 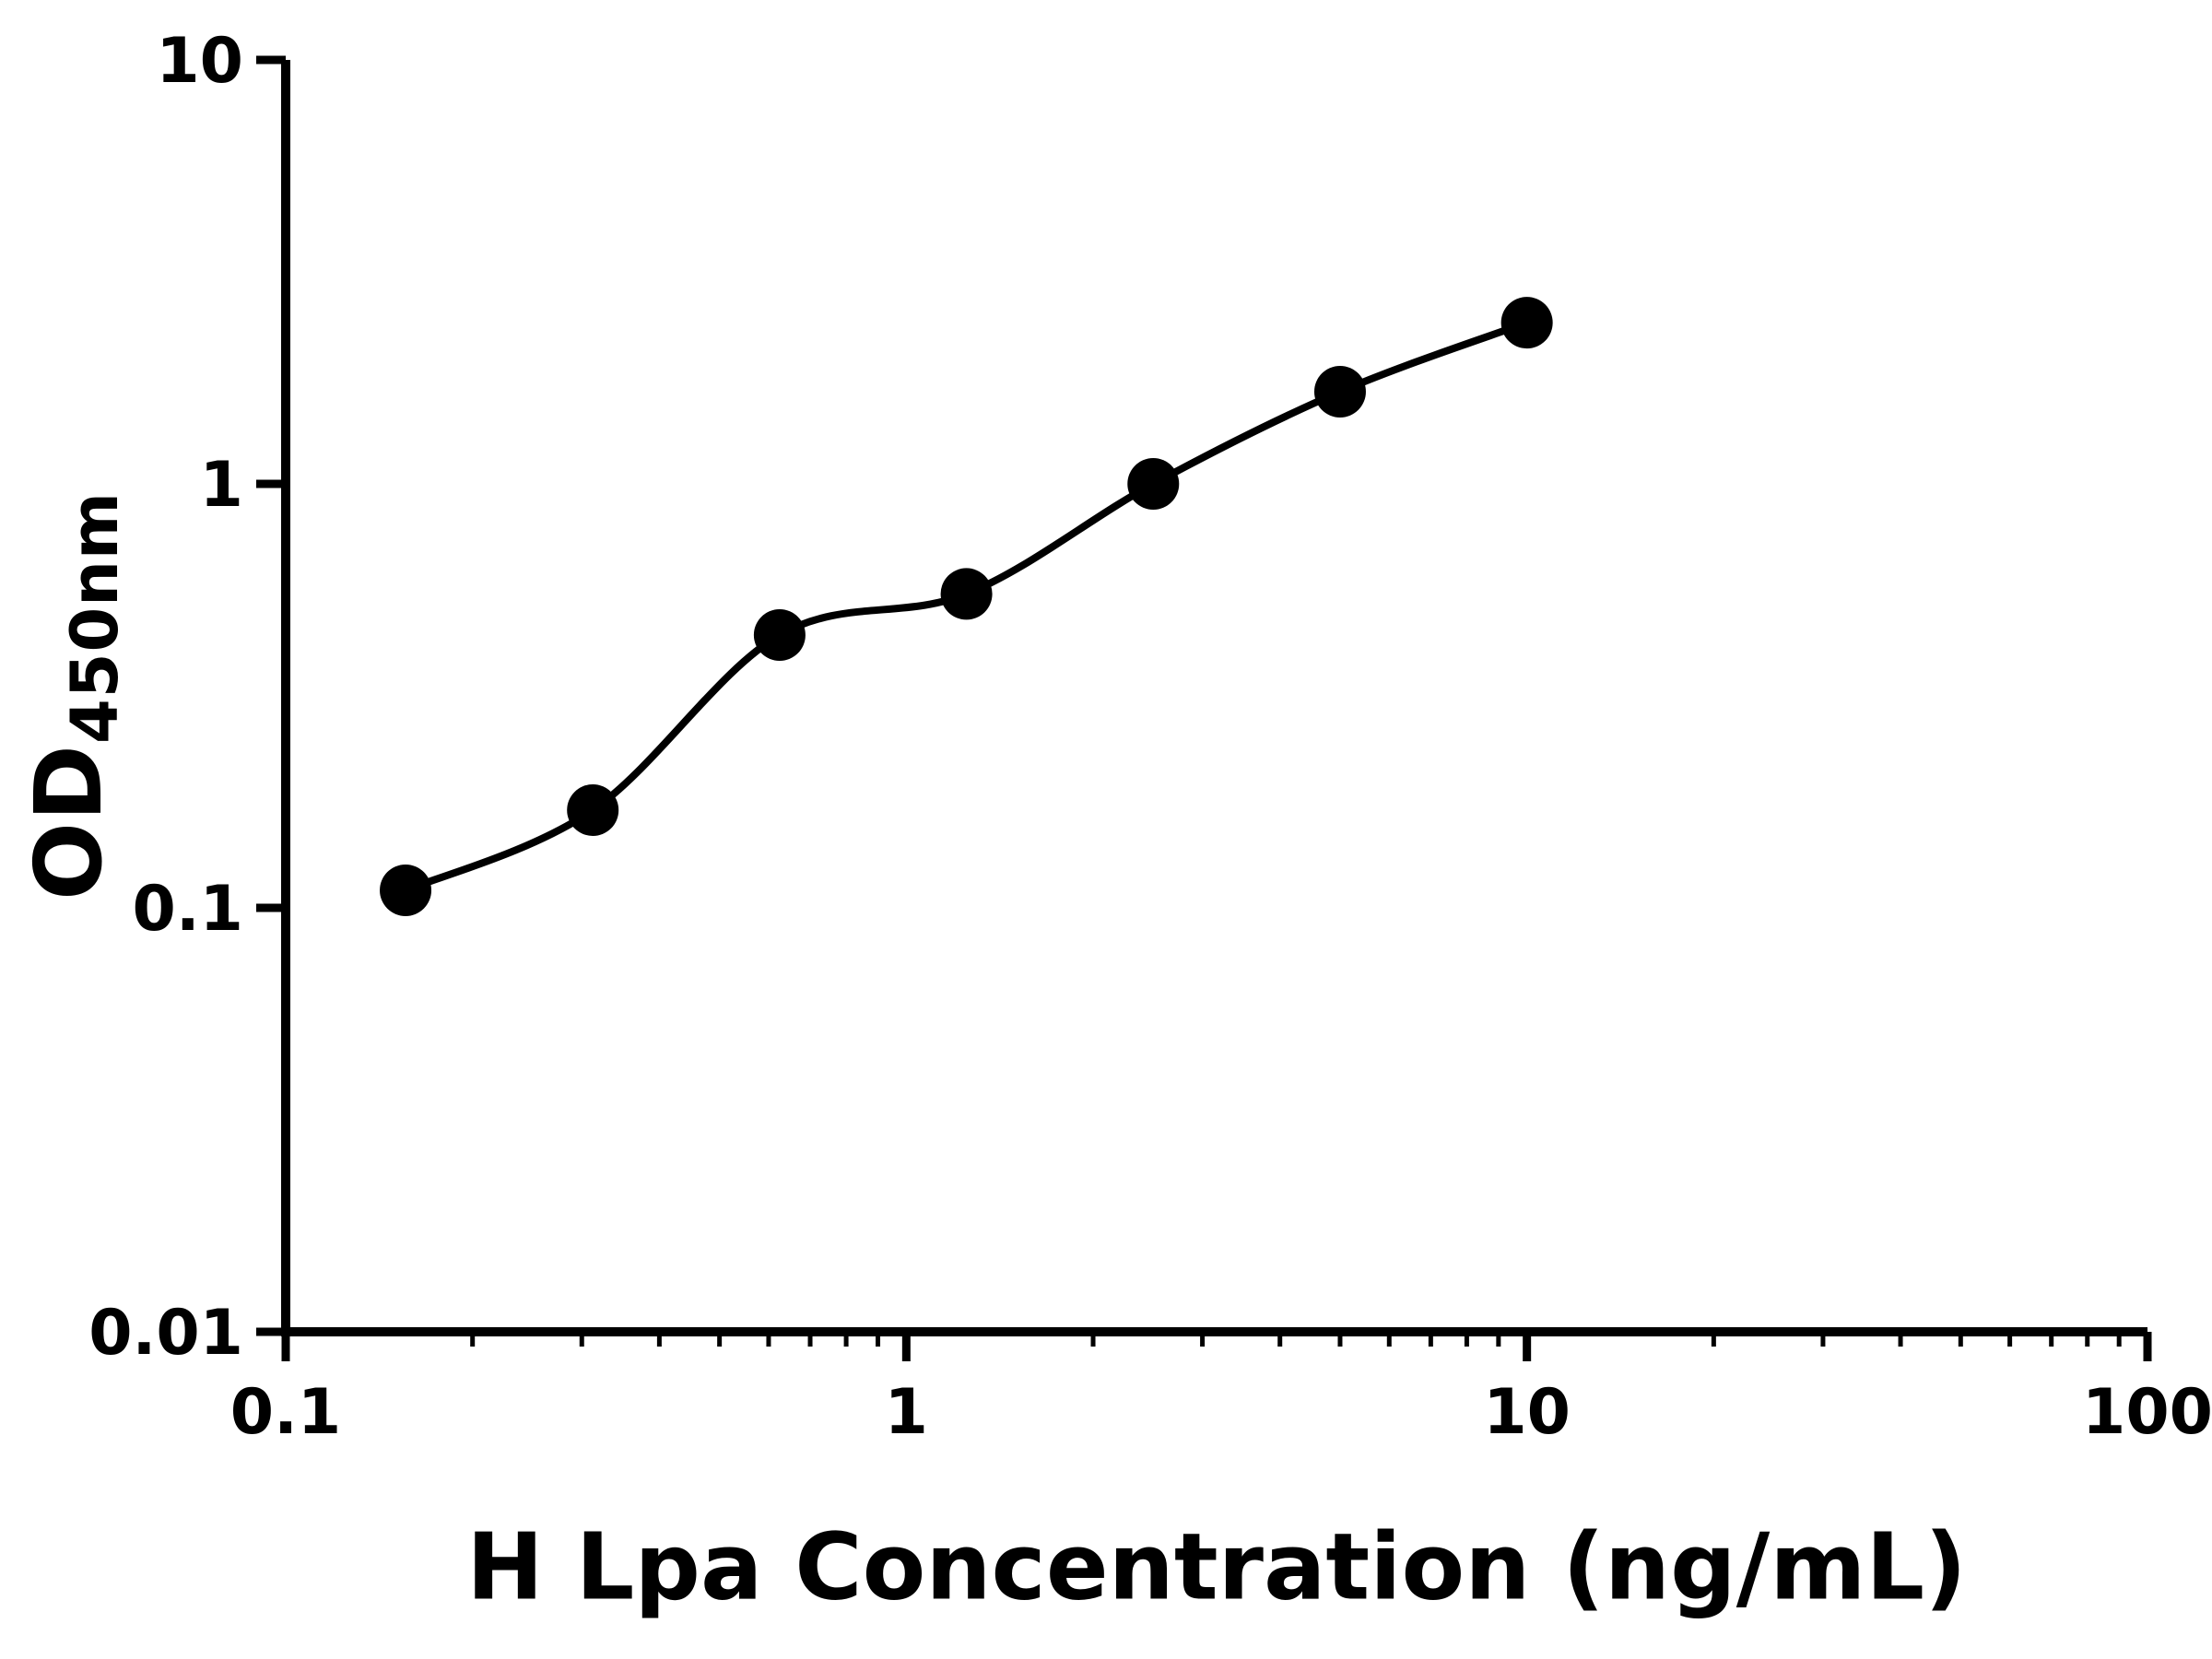 I want to click on y-tick-label: 0.1, so click(x=188, y=909).